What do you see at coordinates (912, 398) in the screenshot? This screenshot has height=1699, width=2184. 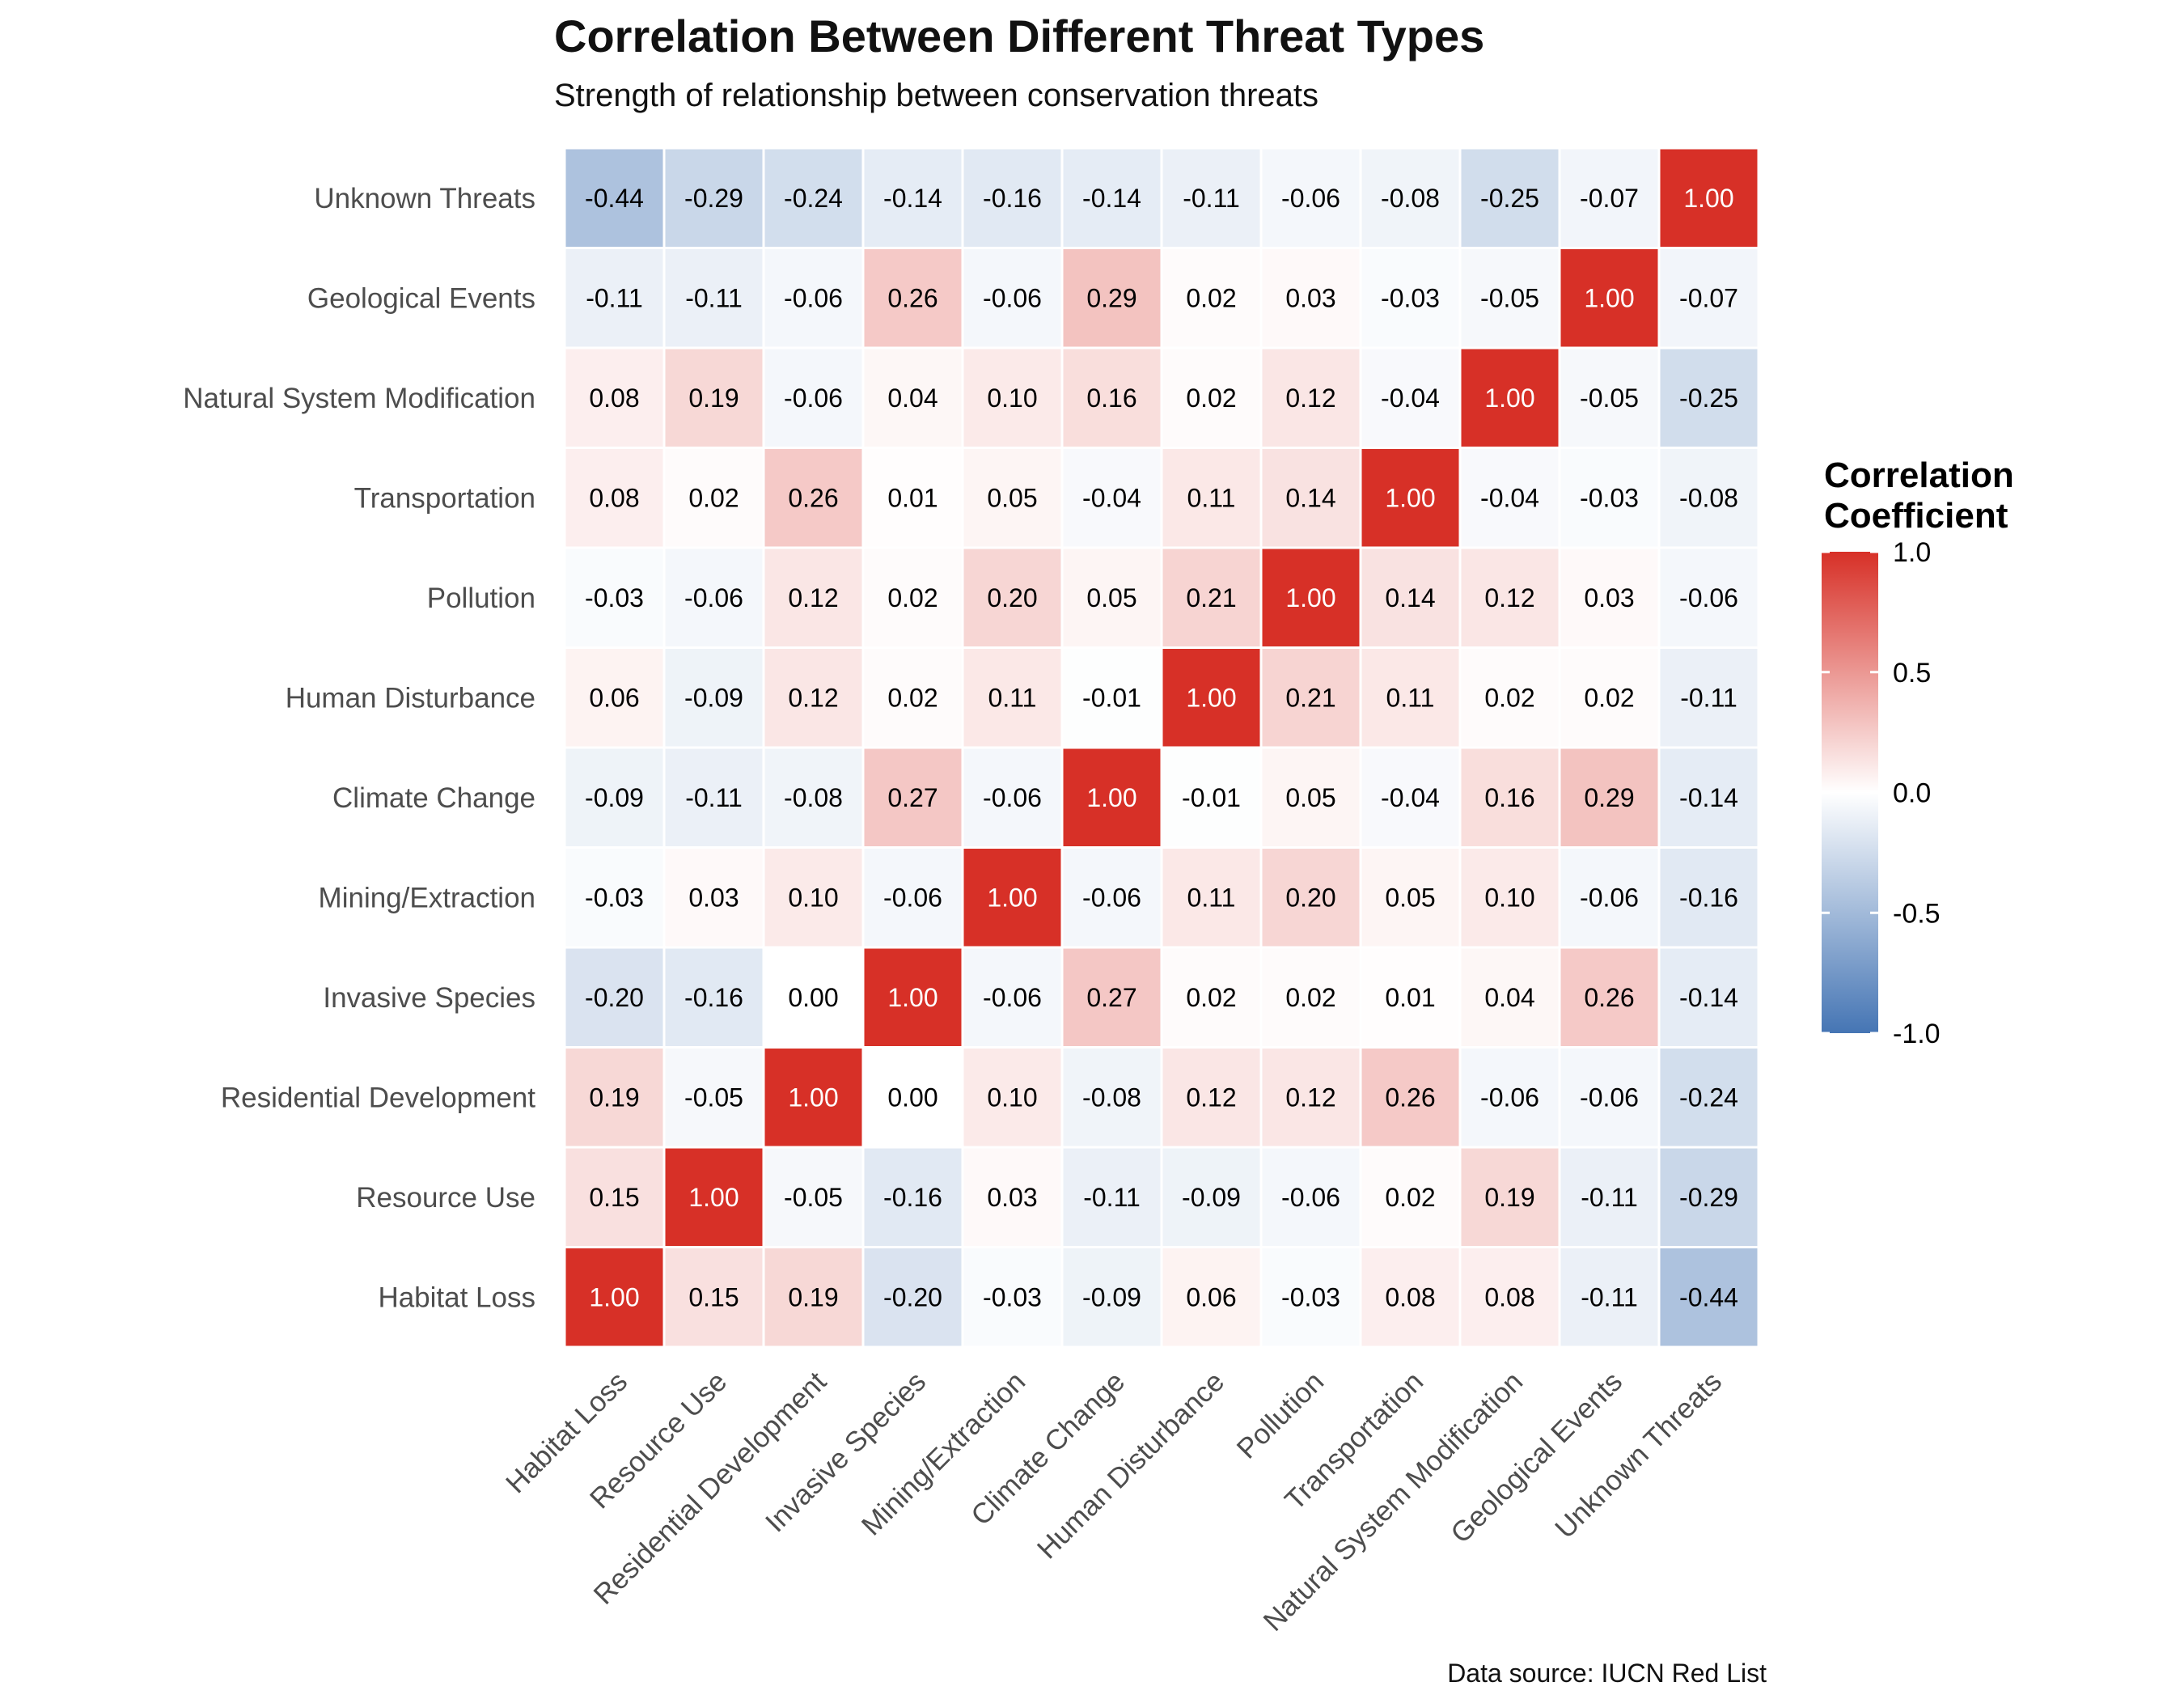 I see `cell-value-label: 0.04` at bounding box center [912, 398].